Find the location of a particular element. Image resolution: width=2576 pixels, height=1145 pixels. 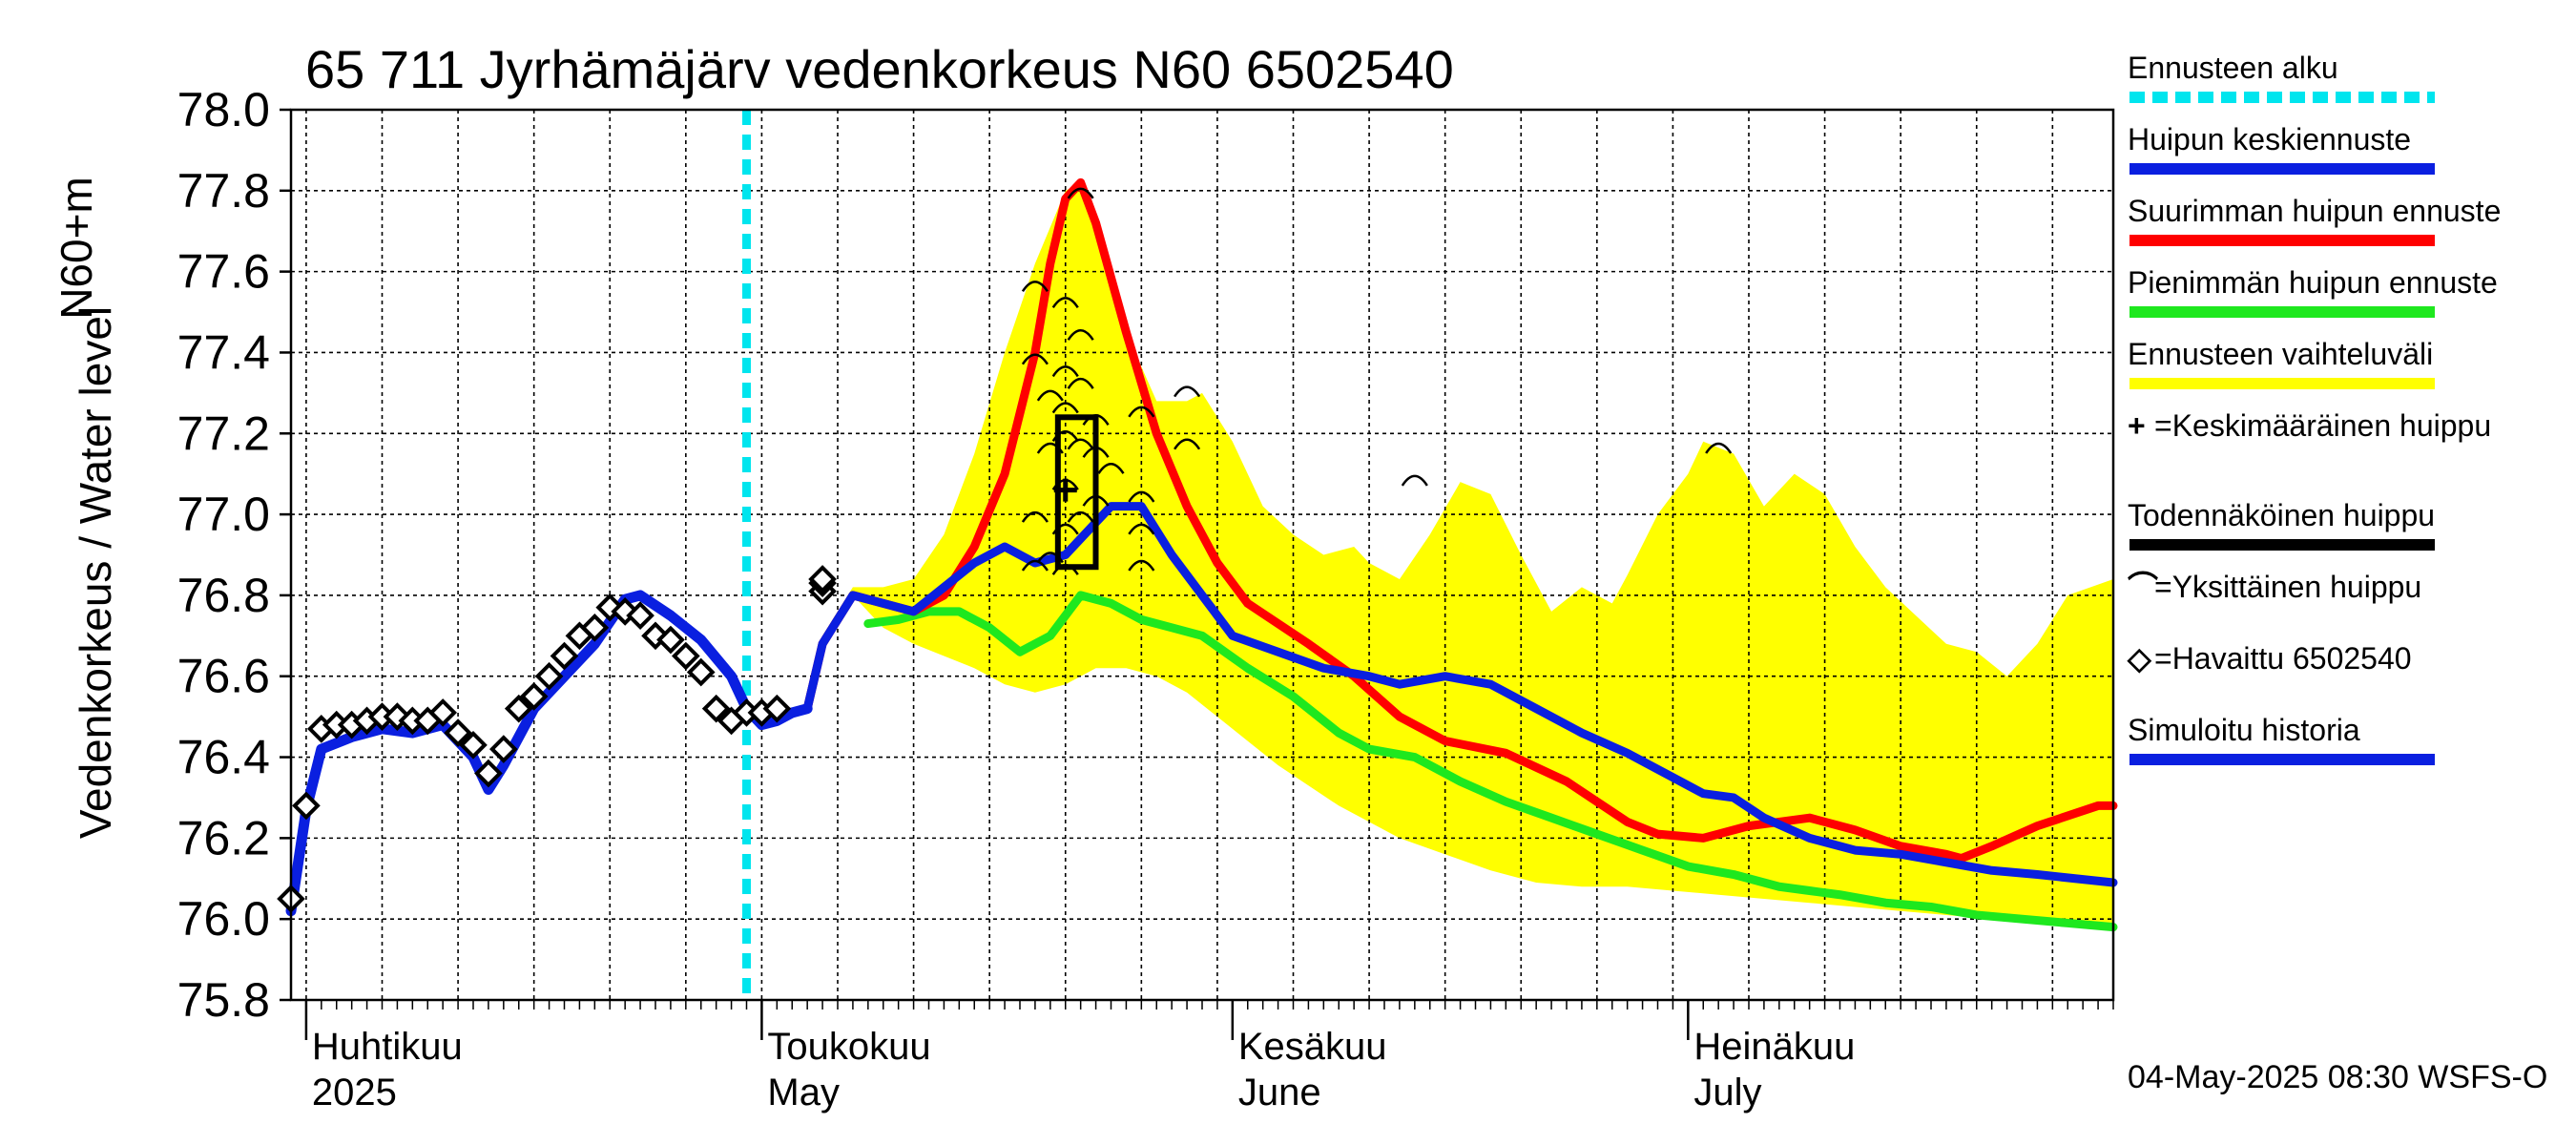

y-tick-label: 76.4 is located at coordinates (223, 758).